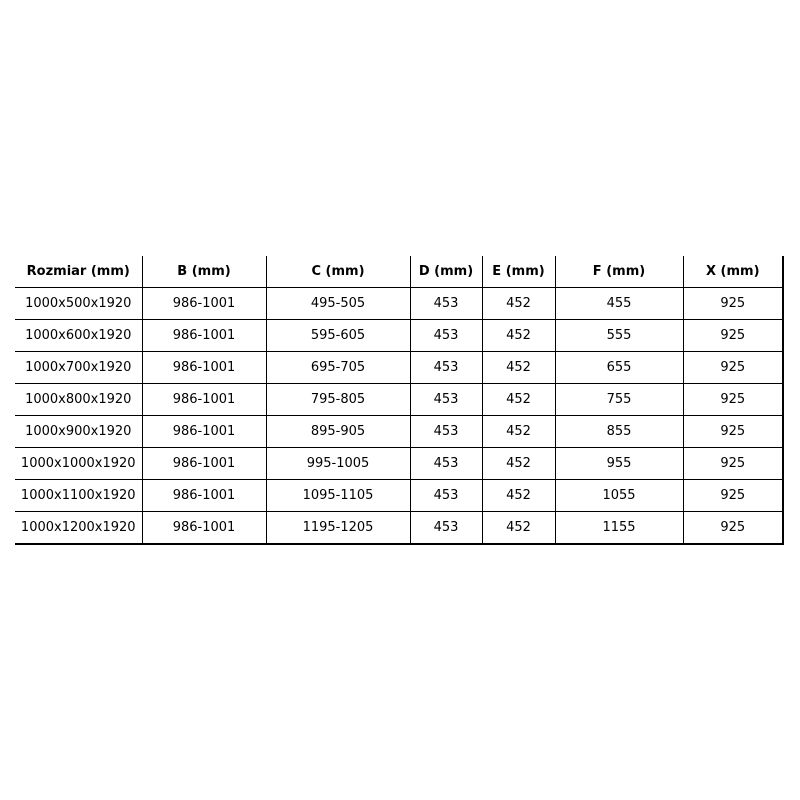 The width and height of the screenshot is (800, 800). What do you see at coordinates (79, 495) in the screenshot?
I see `table-cell: 1000x1100x1920` at bounding box center [79, 495].